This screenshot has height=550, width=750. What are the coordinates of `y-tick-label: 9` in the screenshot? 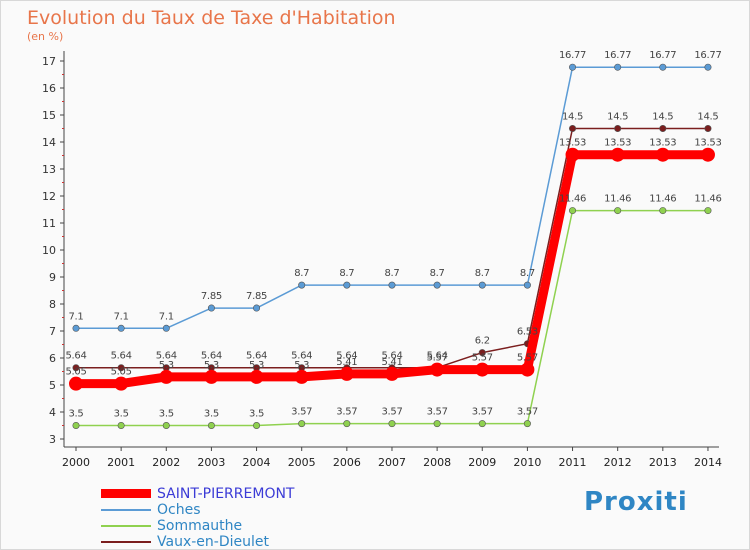 It's located at (52, 277).